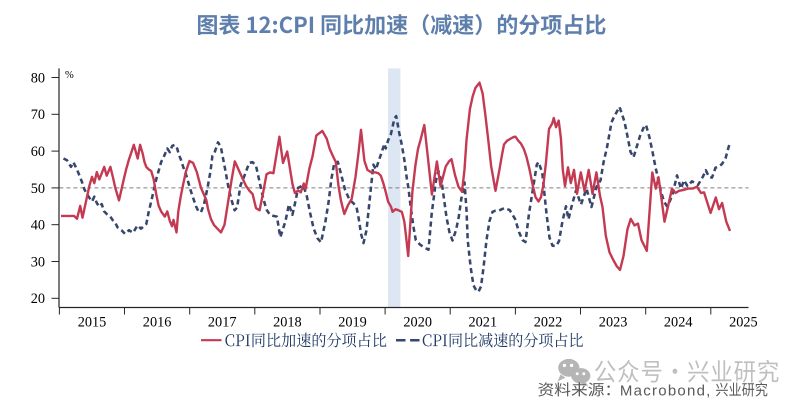 Image resolution: width=802 pixels, height=405 pixels. I want to click on svg-text: 30, so click(38, 262).